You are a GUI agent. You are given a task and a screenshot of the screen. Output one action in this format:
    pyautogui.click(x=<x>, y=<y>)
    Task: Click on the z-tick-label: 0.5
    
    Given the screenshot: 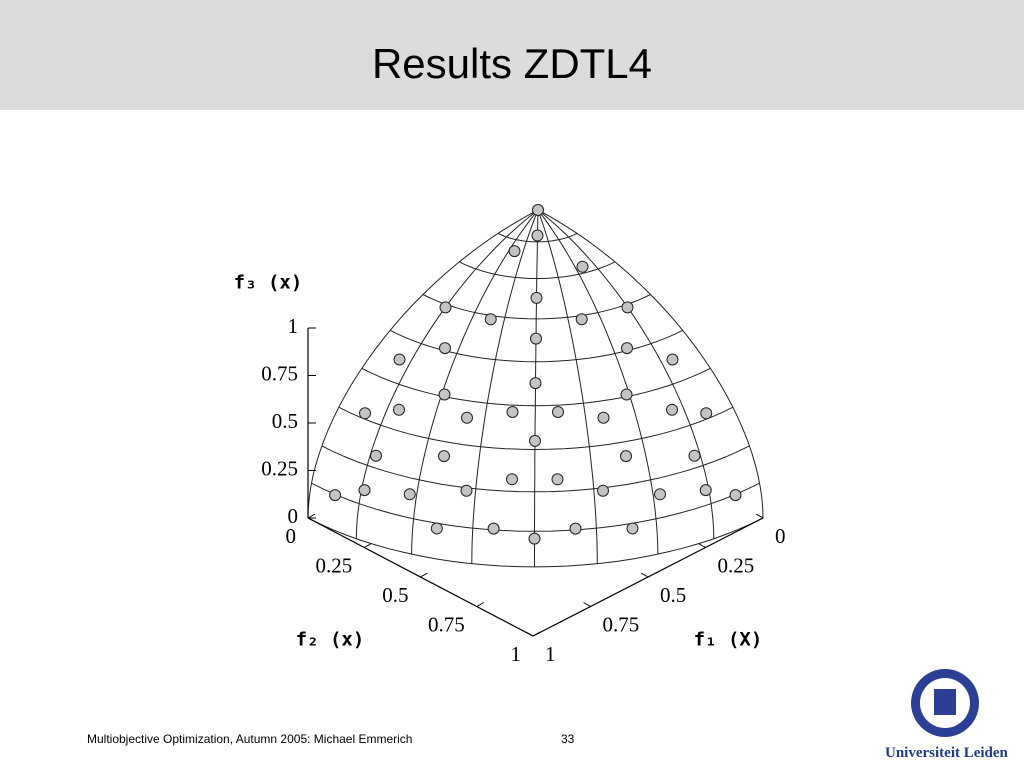 What is the action you would take?
    pyautogui.click(x=285, y=421)
    